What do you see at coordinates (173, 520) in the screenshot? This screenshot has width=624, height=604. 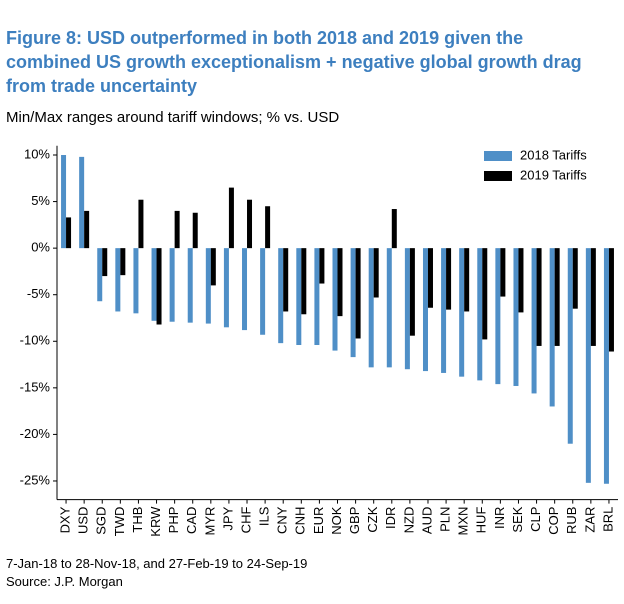 I see `x-tick-label: PHP` at bounding box center [173, 520].